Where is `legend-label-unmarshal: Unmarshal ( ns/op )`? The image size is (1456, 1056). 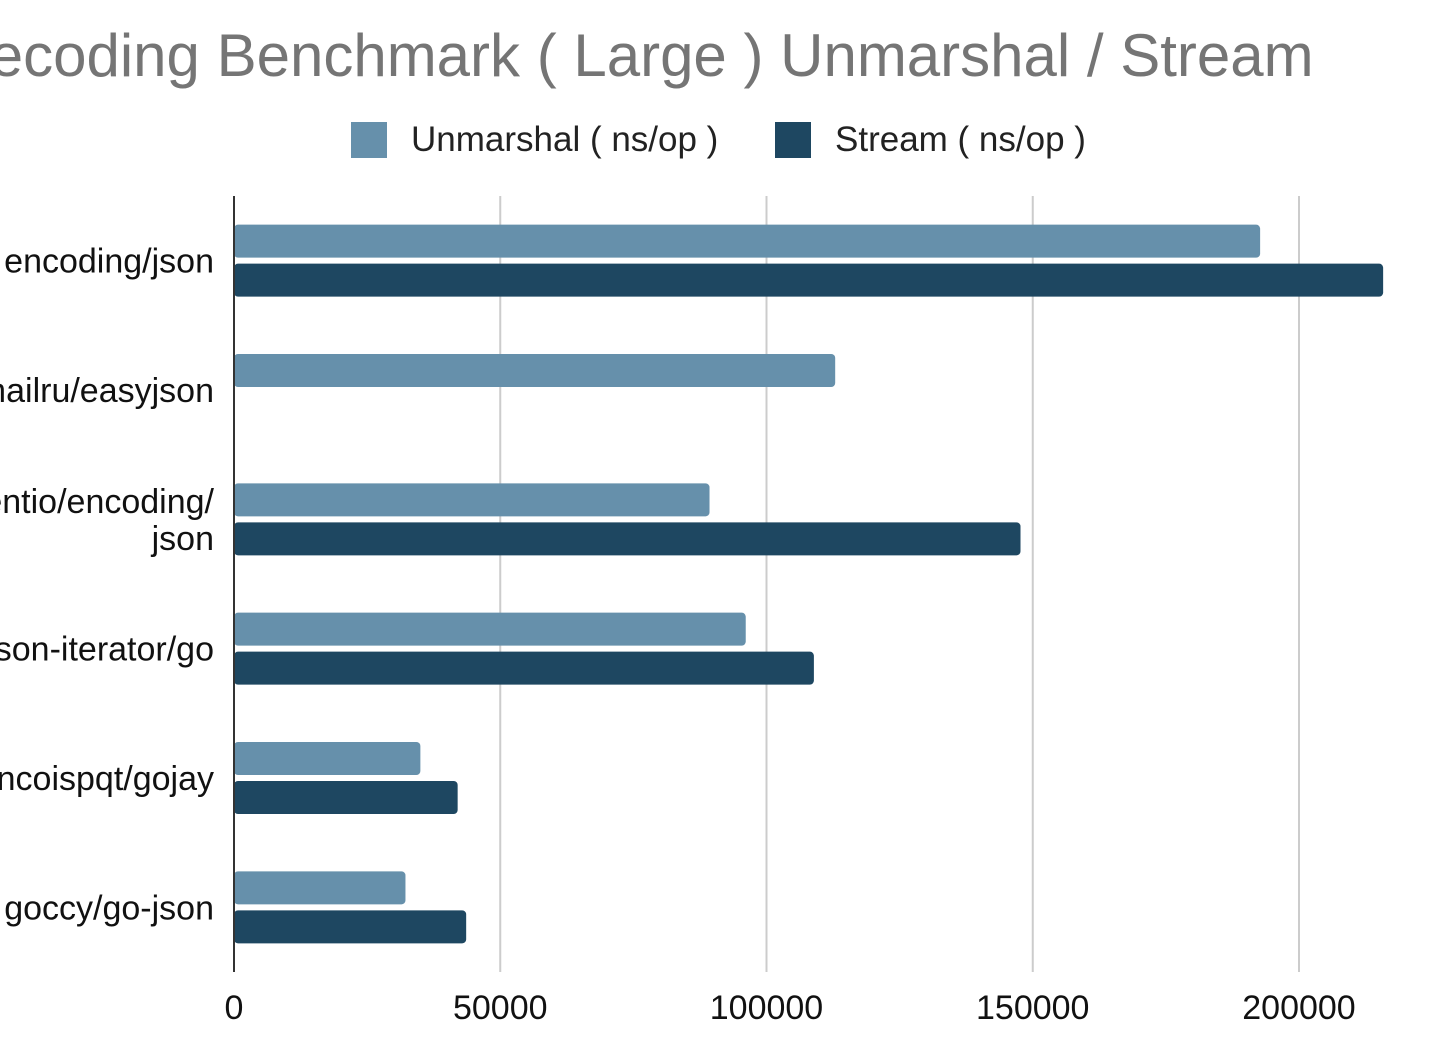 legend-label-unmarshal: Unmarshal ( ns/op ) is located at coordinates (564, 139).